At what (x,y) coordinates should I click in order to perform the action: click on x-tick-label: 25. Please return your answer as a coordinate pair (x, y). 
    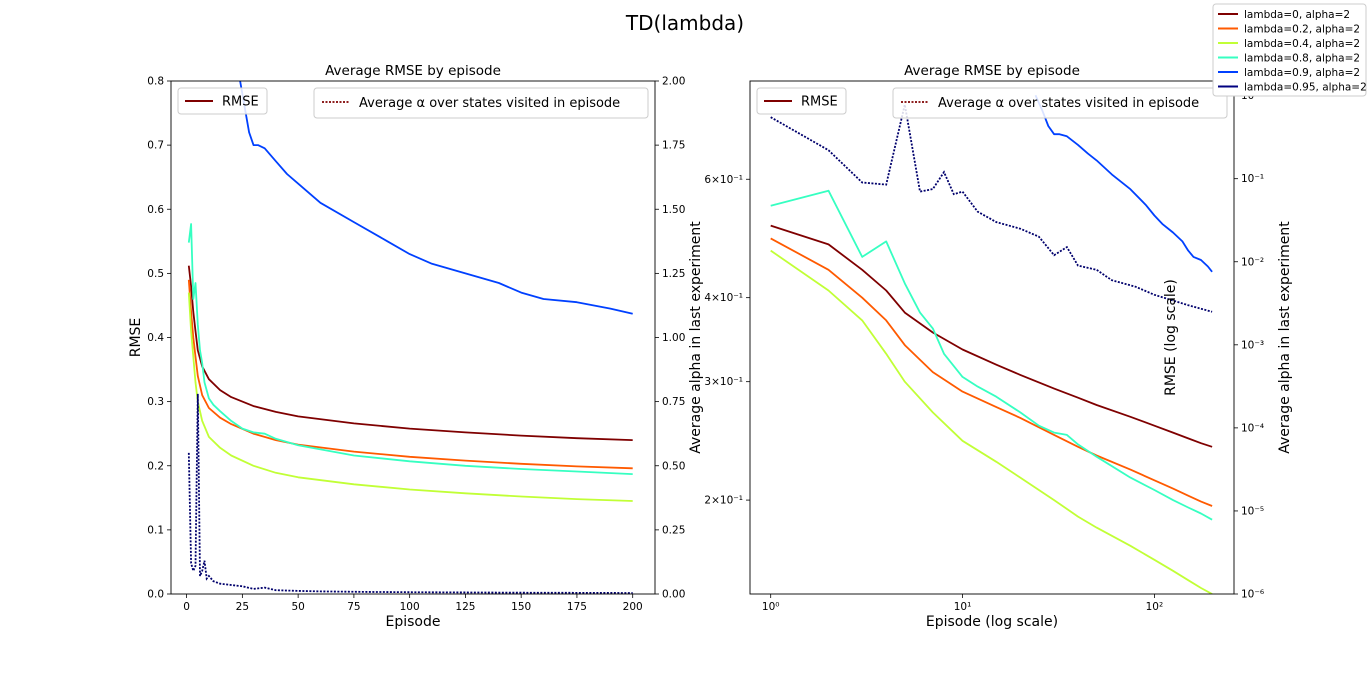
    Looking at the image, I should click on (242, 607).